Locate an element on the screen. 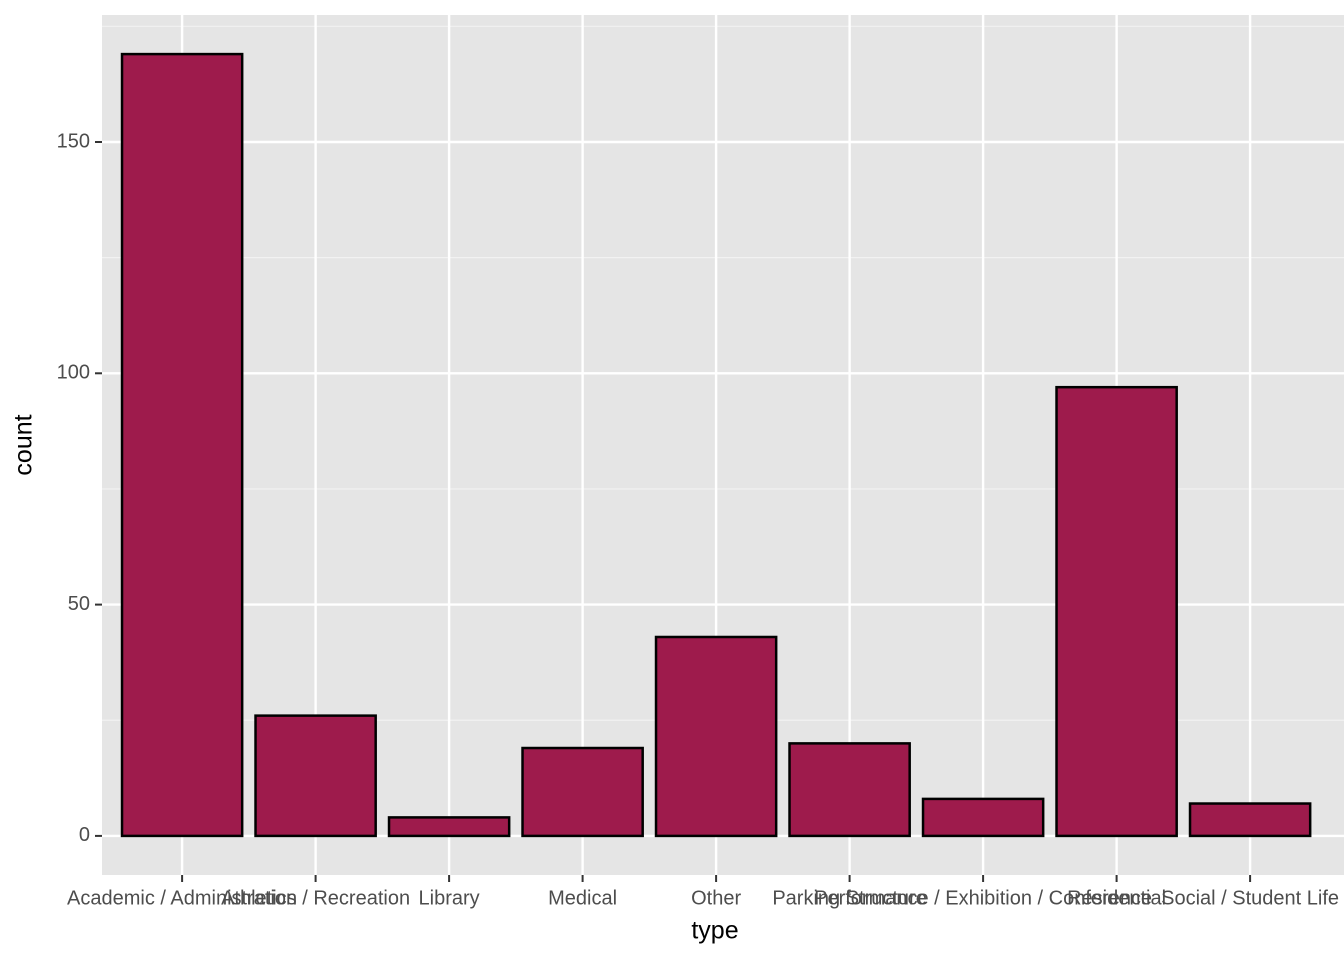 The image size is (1344, 960). x-axis-title: type is located at coordinates (714, 931).